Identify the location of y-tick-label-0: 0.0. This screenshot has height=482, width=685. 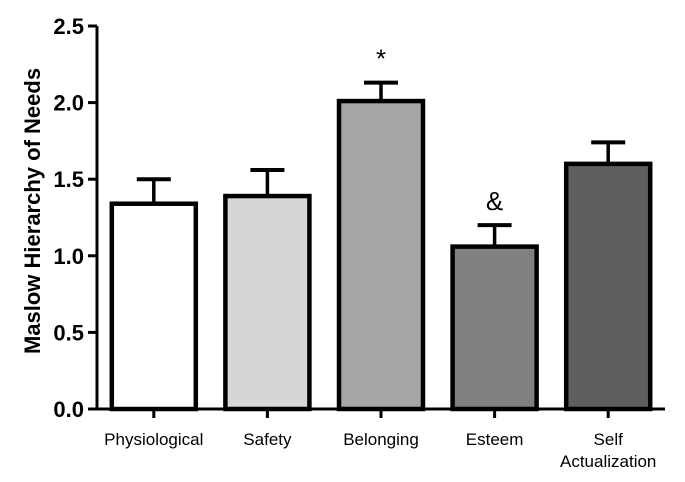
(68, 409).